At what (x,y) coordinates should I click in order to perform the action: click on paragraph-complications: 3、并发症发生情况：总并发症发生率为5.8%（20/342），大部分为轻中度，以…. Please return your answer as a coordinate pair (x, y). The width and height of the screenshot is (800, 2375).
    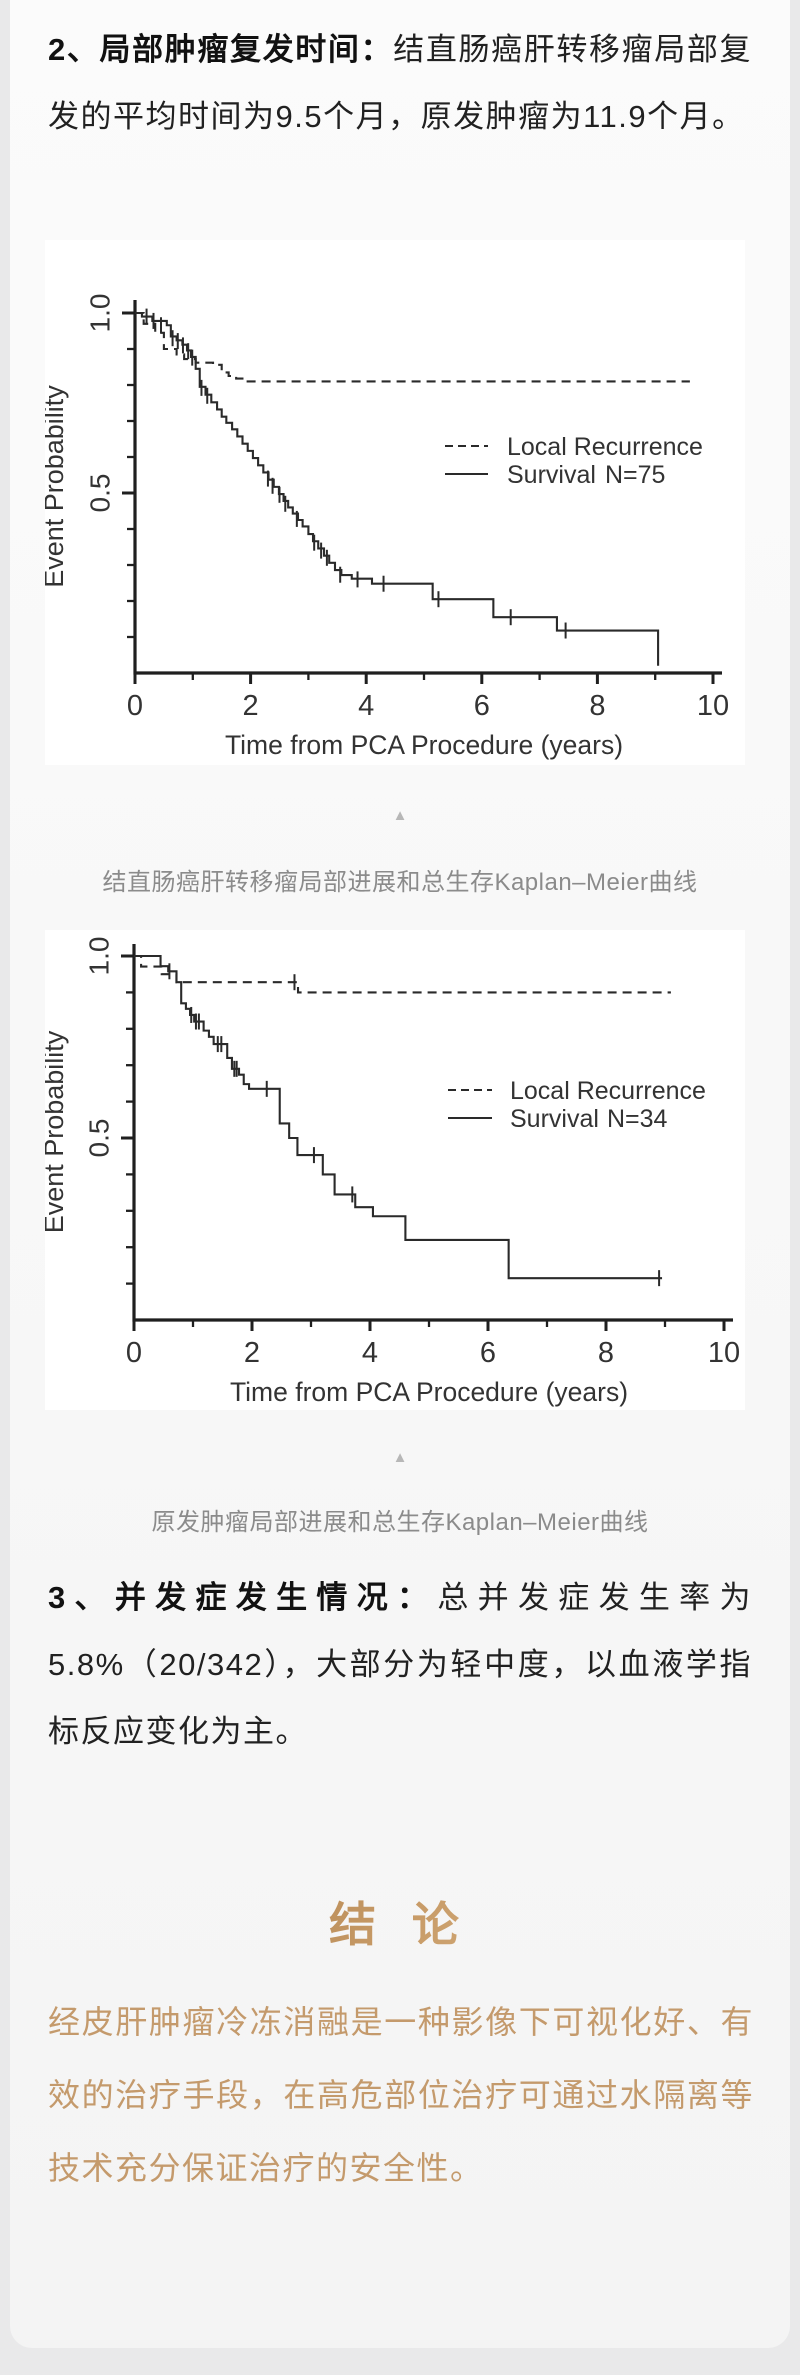
    Looking at the image, I should click on (400, 1664).